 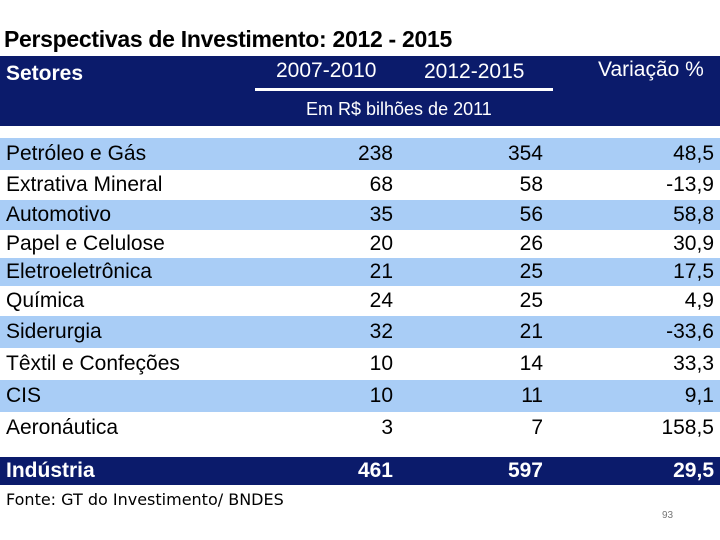 What do you see at coordinates (693, 470) in the screenshot?
I see `total-variation: 29,5` at bounding box center [693, 470].